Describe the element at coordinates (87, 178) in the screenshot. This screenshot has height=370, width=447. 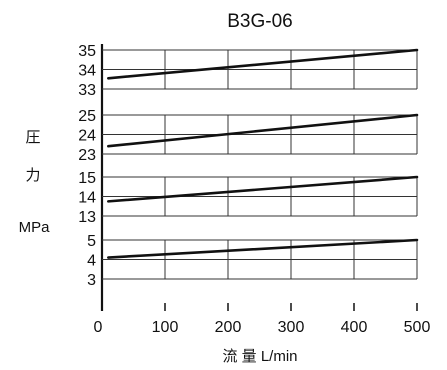
I see `y-tick-label-2-0: 15` at that location.